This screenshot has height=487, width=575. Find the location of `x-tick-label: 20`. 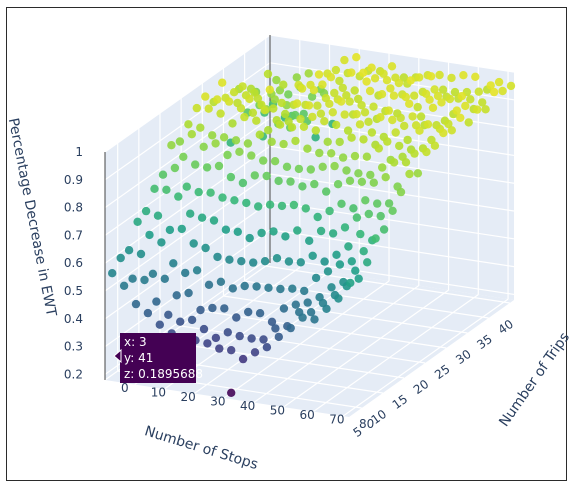

x-tick-label: 20 is located at coordinates (421, 387).